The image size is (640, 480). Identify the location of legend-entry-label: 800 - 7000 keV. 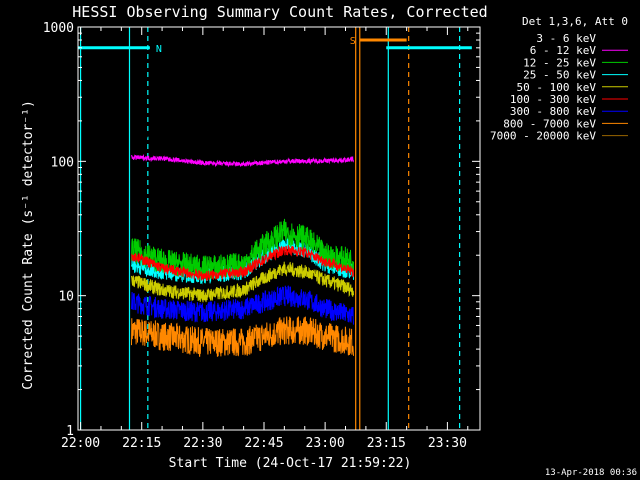
(549, 123).